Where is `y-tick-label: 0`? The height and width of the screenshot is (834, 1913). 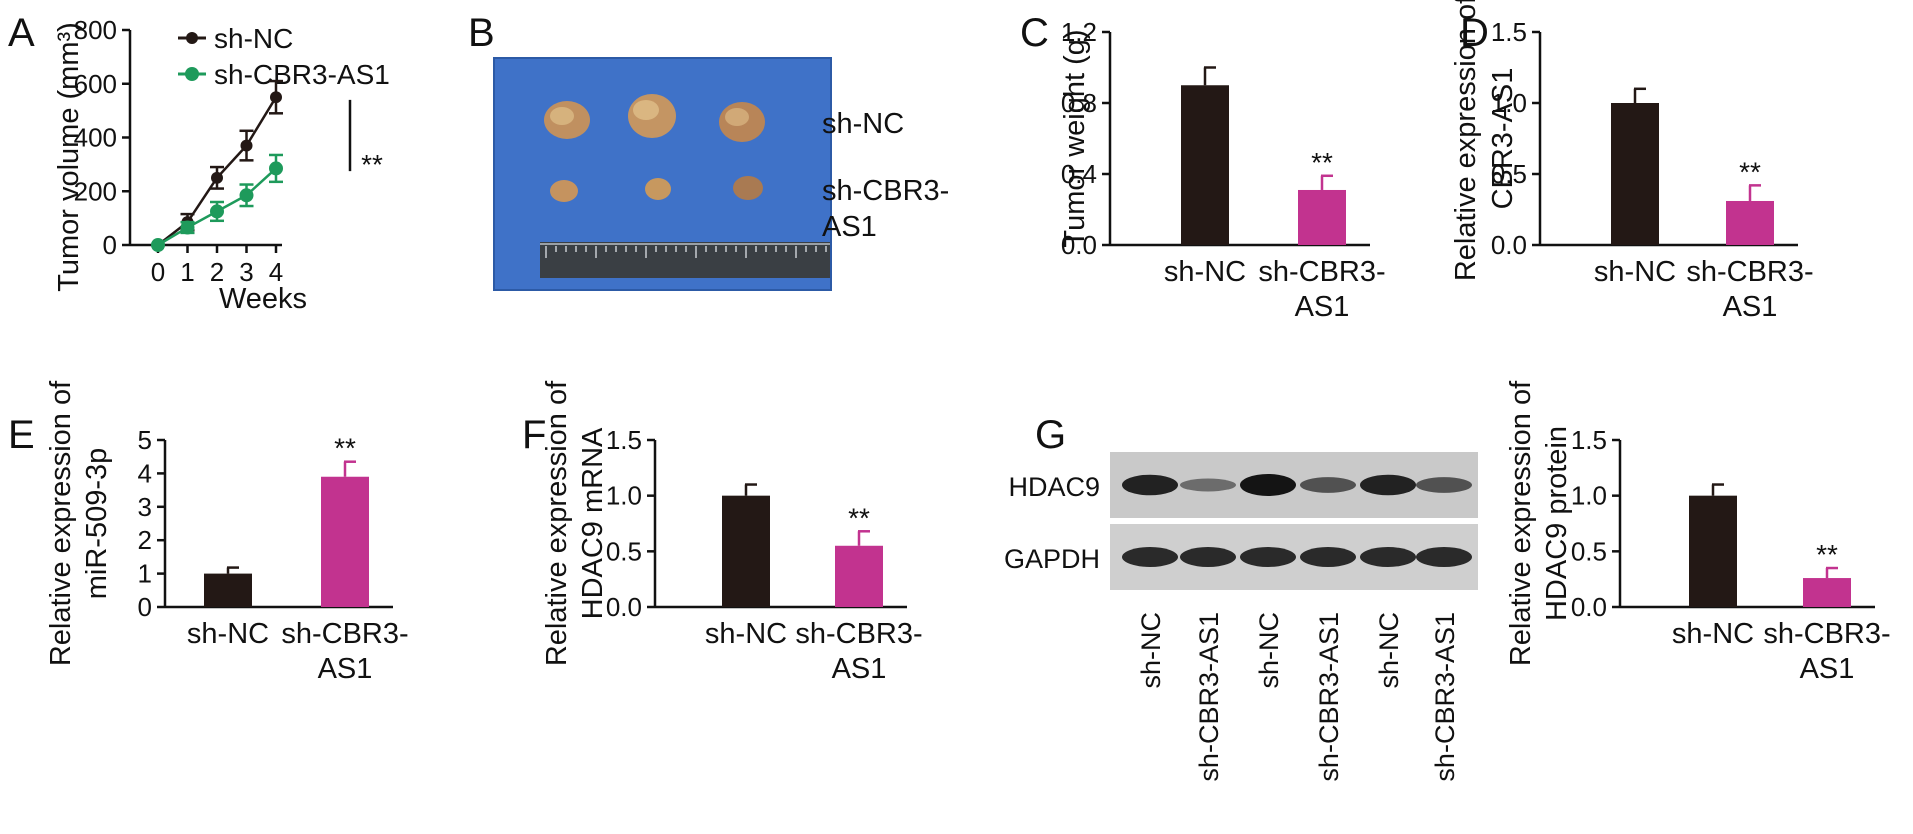
y-tick-label: 0 is located at coordinates (145, 607).